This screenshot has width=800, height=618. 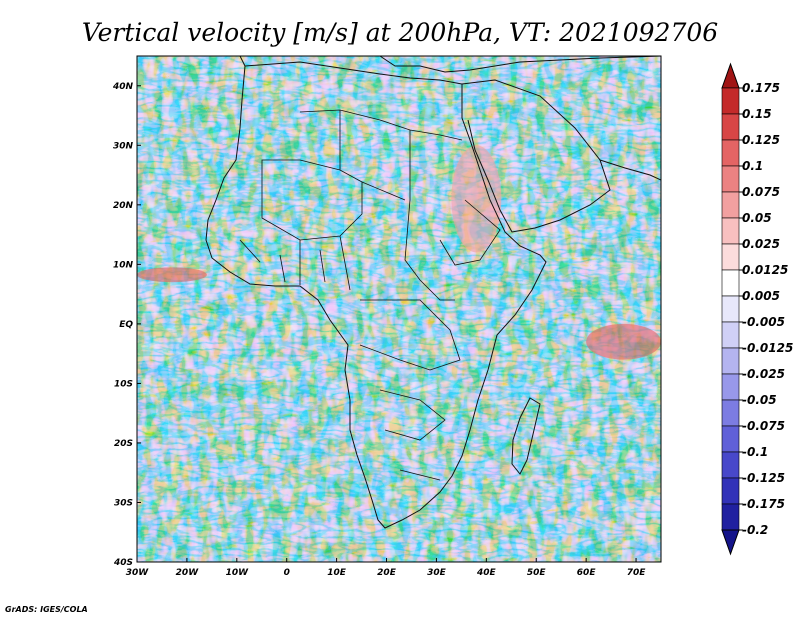 I want to click on eurasia-outline, so click(x=450, y=64).